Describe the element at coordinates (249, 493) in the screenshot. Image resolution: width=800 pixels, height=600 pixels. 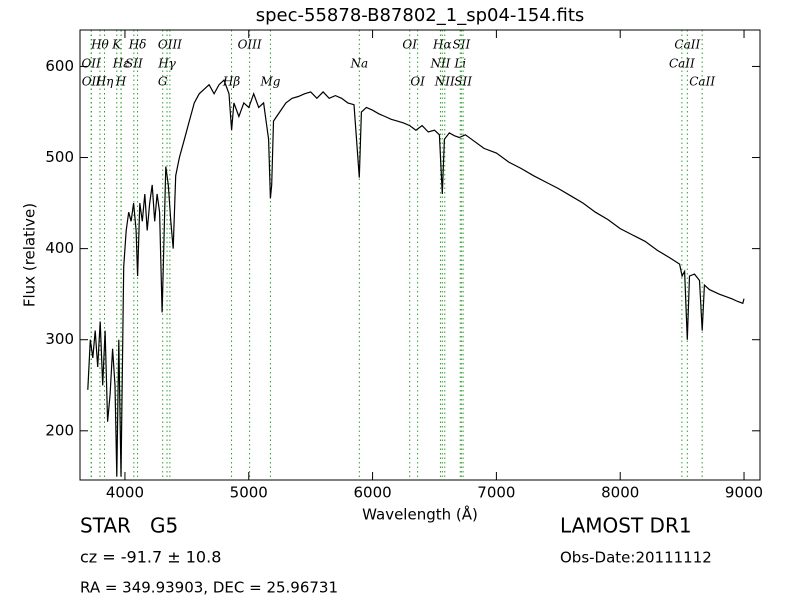
I see `x-tick-label: 5000` at that location.